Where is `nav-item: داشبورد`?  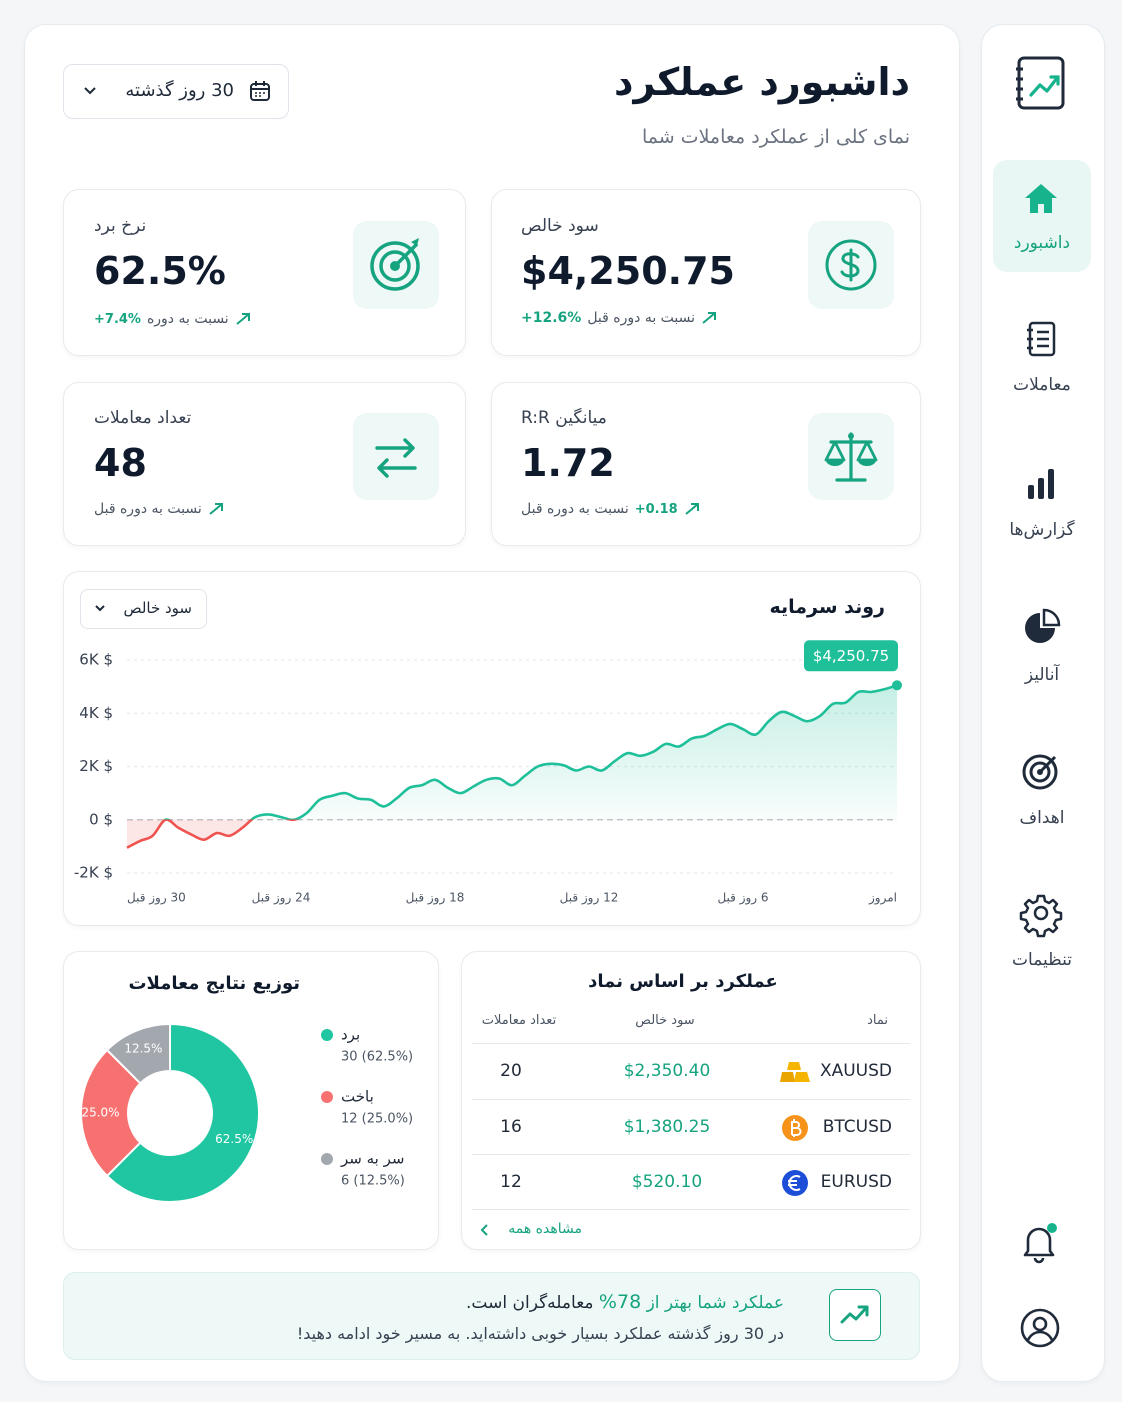 nav-item: داشبورد is located at coordinates (1042, 243).